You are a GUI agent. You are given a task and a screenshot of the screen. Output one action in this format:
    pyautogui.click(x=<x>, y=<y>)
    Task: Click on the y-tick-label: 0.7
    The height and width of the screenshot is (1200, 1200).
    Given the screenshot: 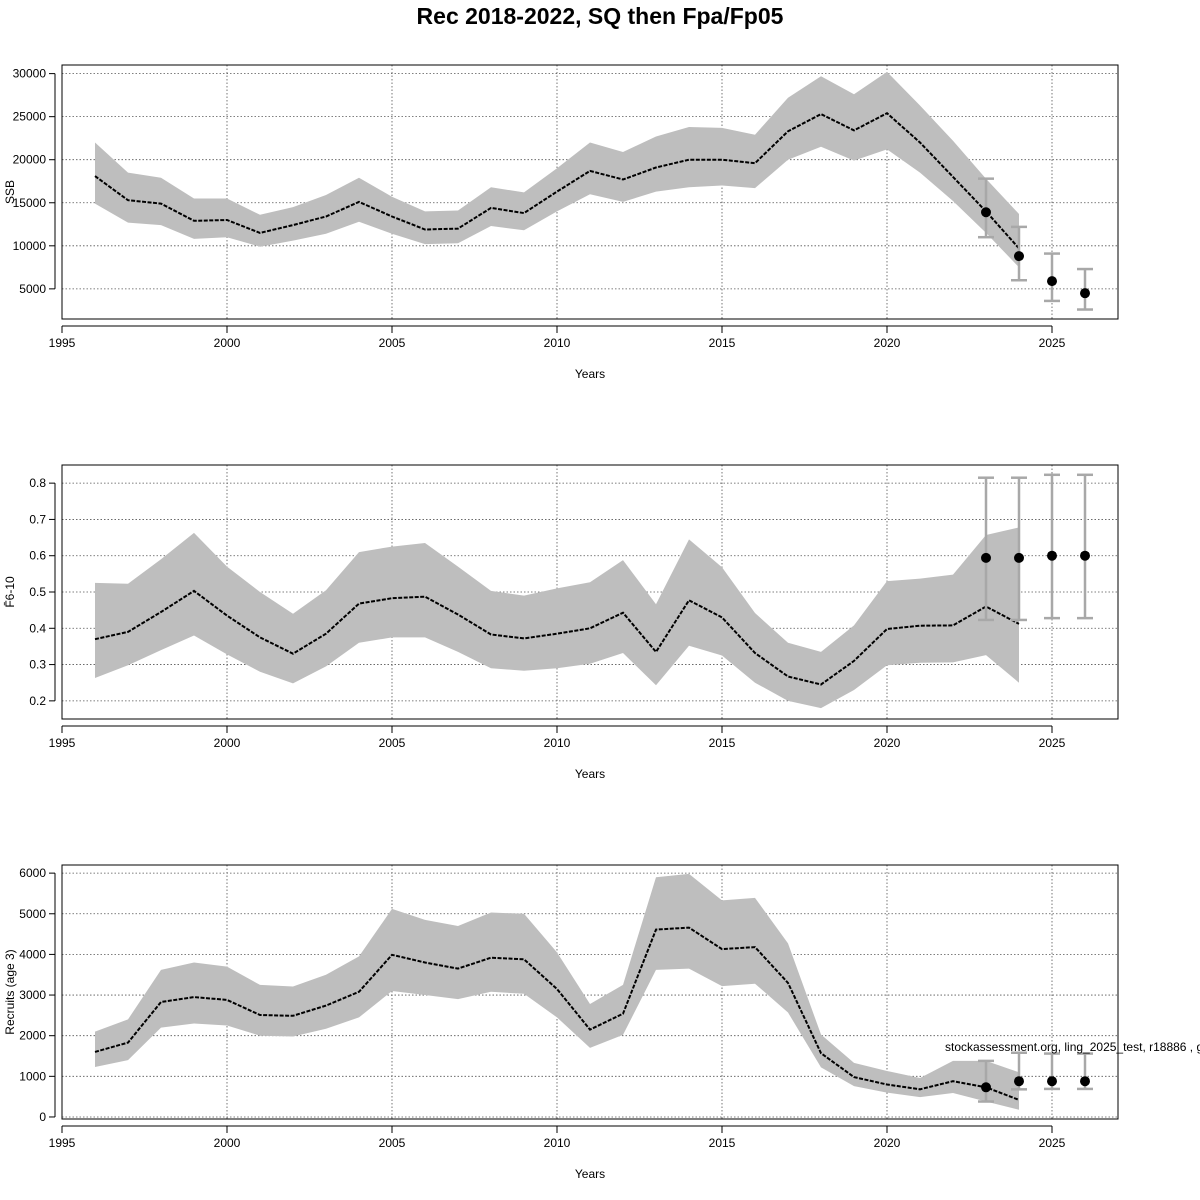 What is the action you would take?
    pyautogui.click(x=37, y=519)
    